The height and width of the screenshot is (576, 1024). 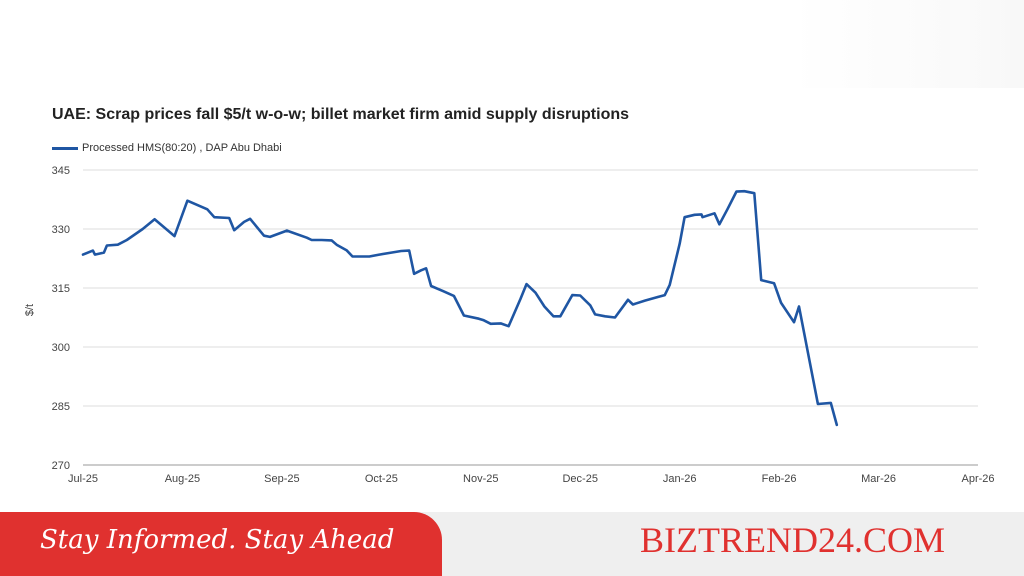 What do you see at coordinates (680, 479) in the screenshot?
I see `x-tick-label: Jan-26` at bounding box center [680, 479].